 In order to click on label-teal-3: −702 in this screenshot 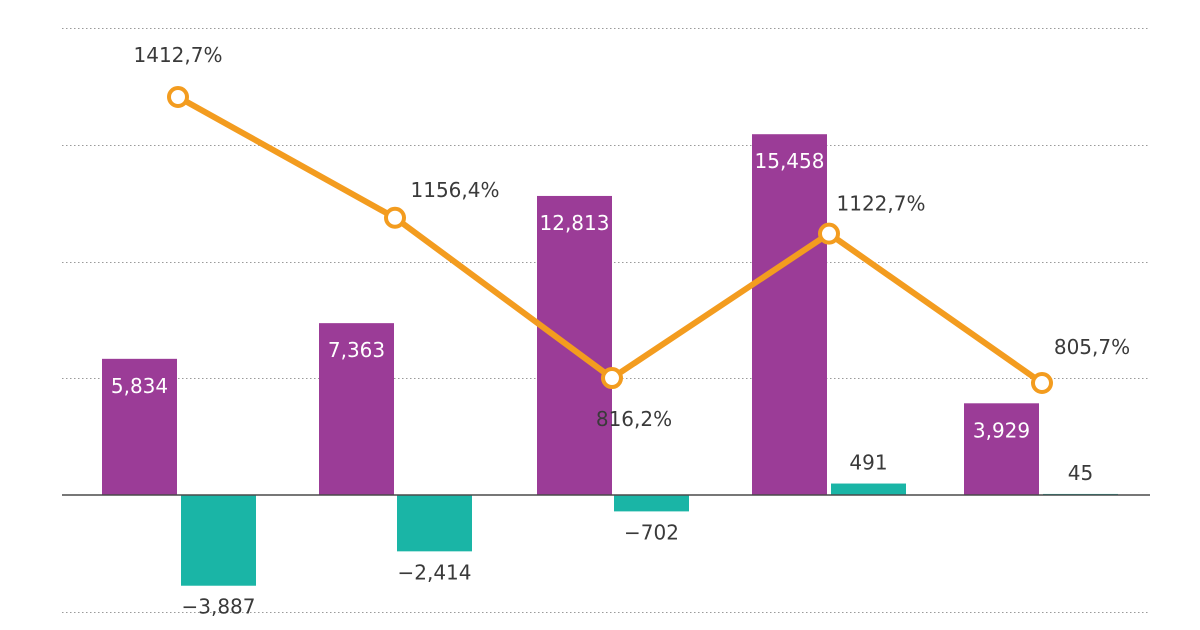, I will do `click(651, 532)`.